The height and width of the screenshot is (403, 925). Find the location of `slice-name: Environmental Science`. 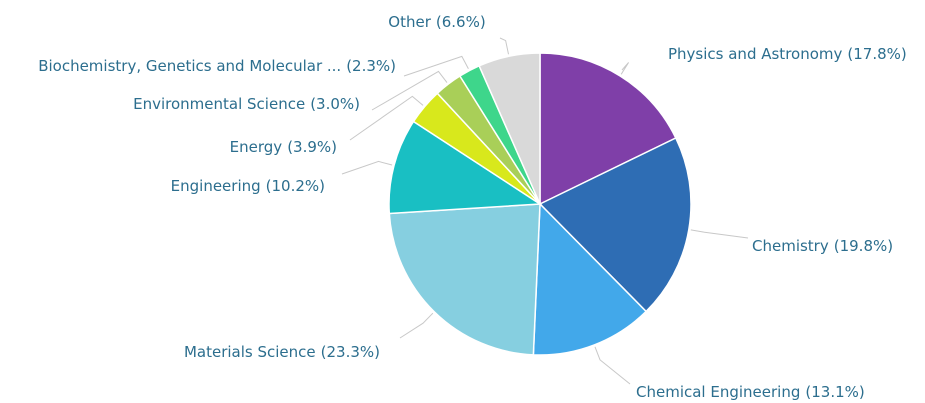

slice-name: Environmental Science is located at coordinates (219, 104).